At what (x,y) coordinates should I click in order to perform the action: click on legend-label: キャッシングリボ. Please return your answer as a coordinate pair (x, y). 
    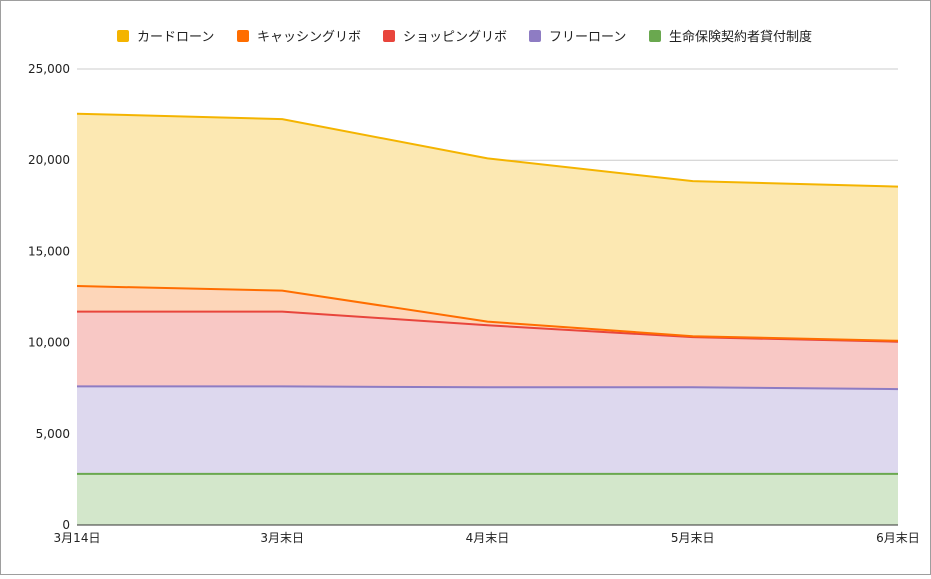
    Looking at the image, I should click on (309, 37).